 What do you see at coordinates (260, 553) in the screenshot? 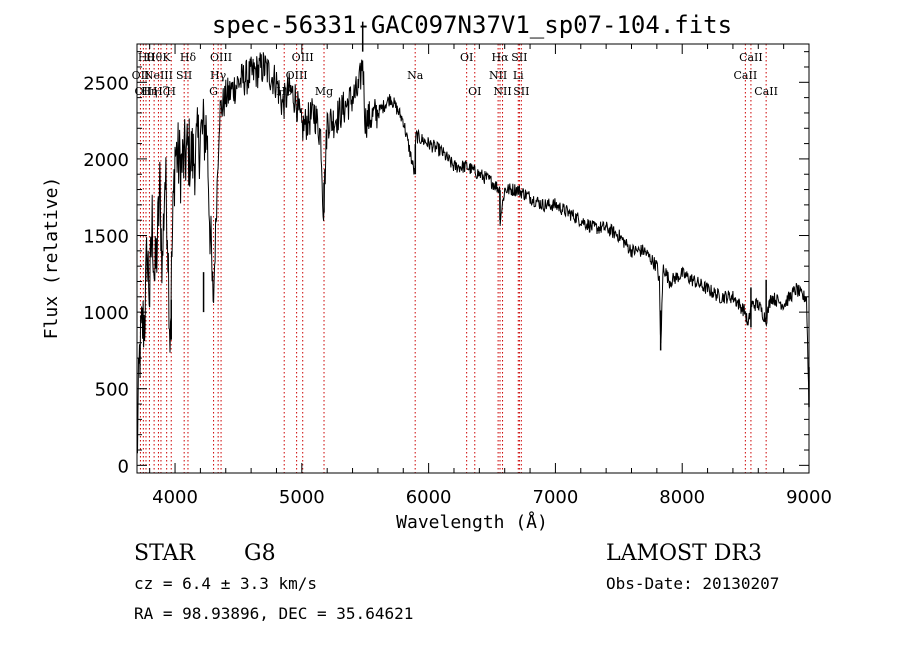
I see `object-subclass: G8` at bounding box center [260, 553].